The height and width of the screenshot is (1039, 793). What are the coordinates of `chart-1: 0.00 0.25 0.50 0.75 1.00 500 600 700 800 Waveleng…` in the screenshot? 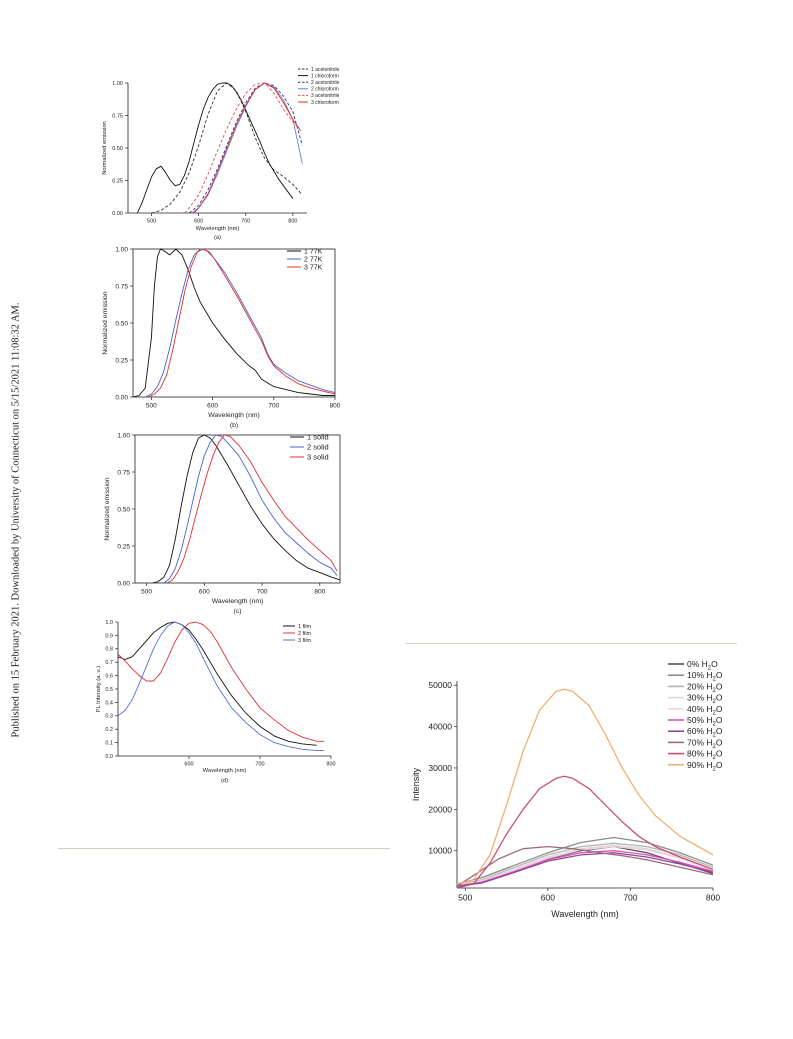 It's located at (221, 337).